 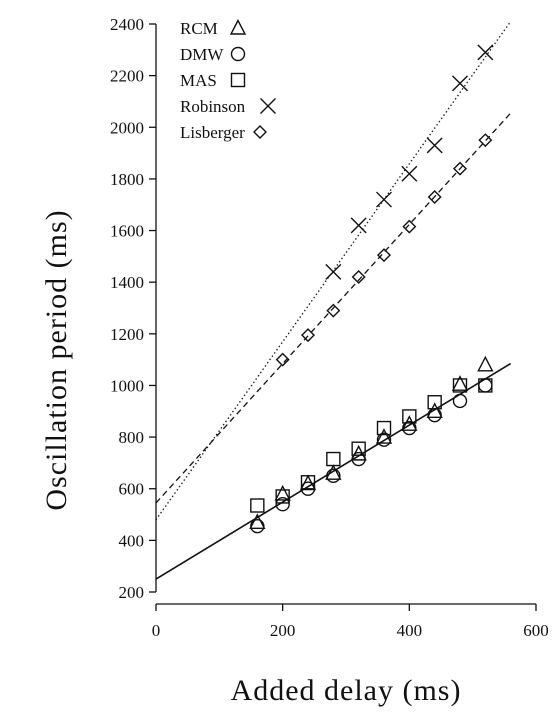 I want to click on y-tick-label: 1600, so click(x=127, y=231).